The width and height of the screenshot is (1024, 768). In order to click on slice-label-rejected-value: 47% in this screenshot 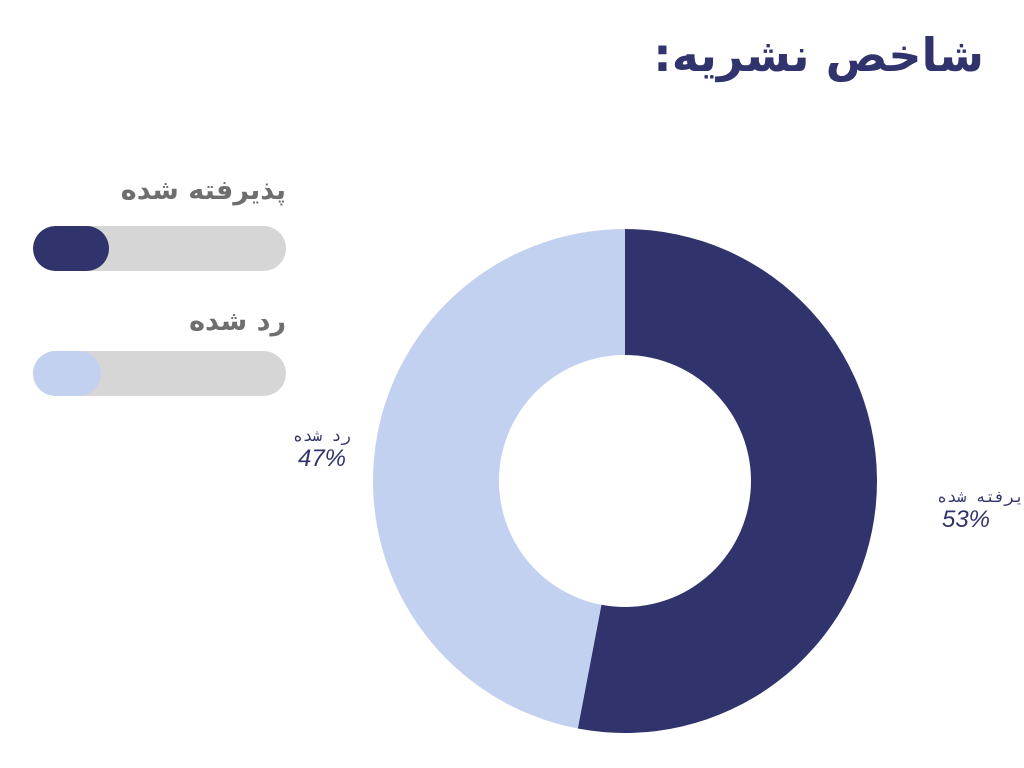, I will do `click(322, 458)`.